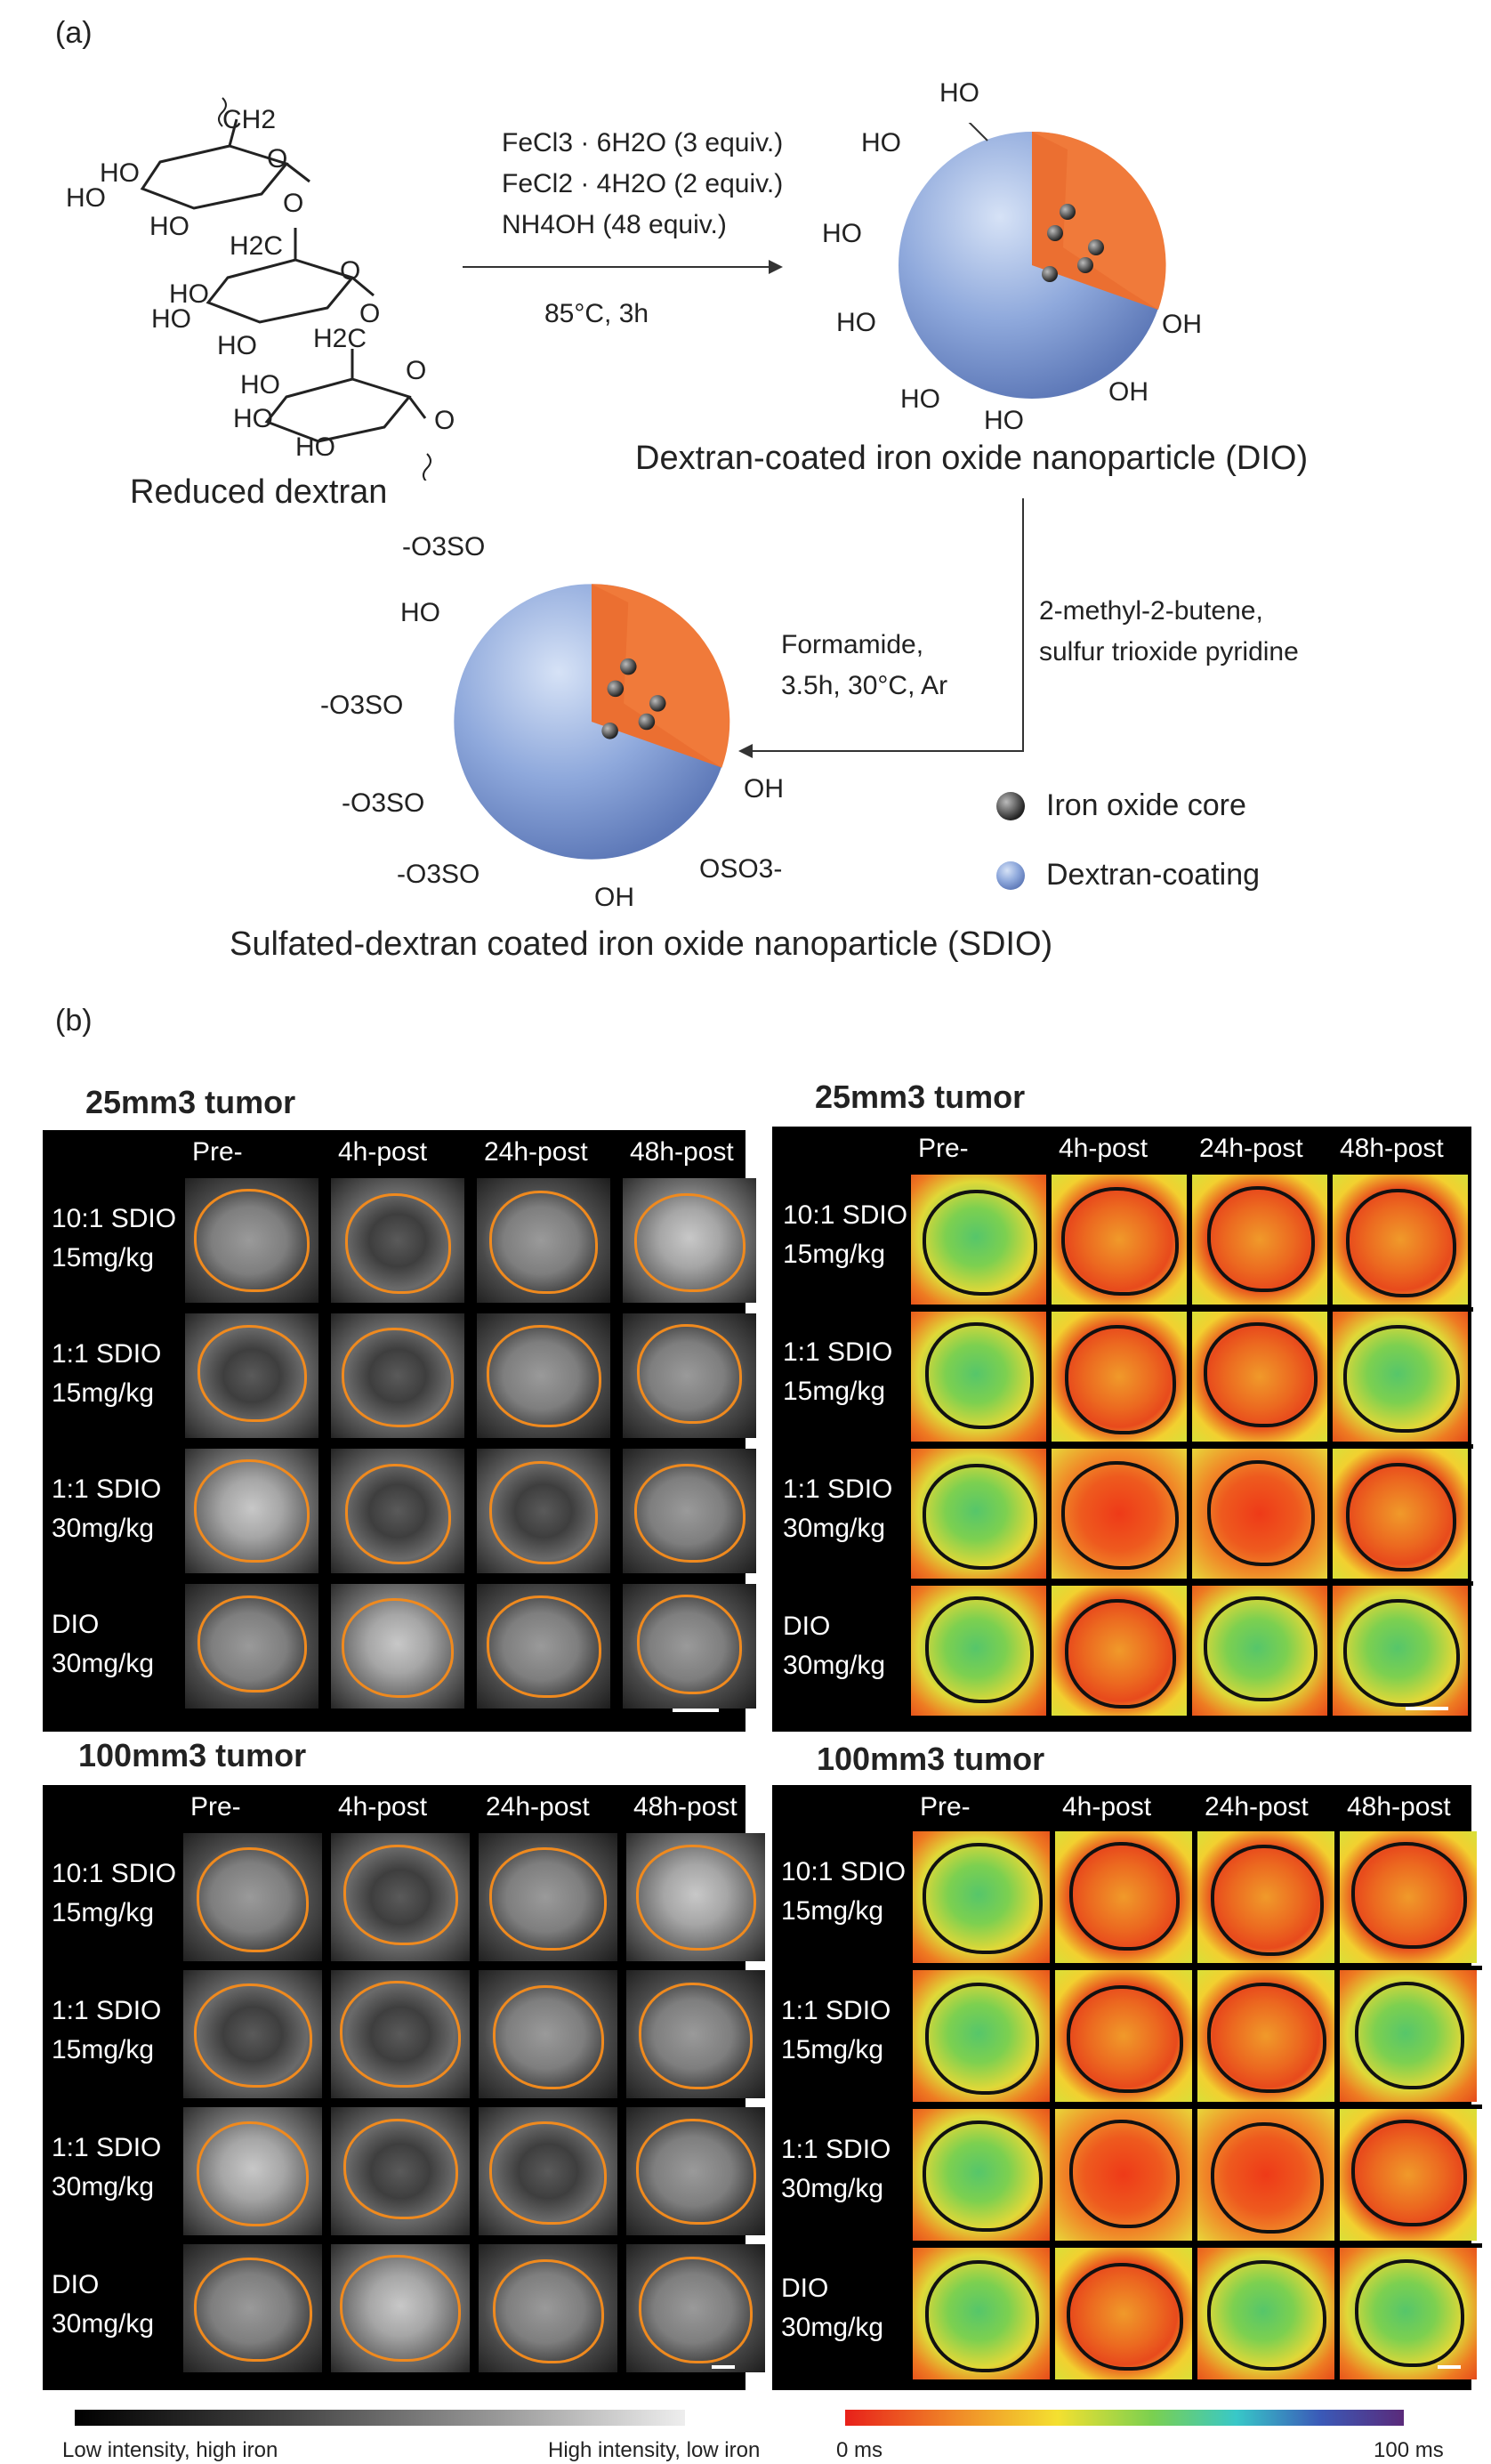 The height and width of the screenshot is (2464, 1491). I want to click on dio-oh: OH, so click(1182, 324).